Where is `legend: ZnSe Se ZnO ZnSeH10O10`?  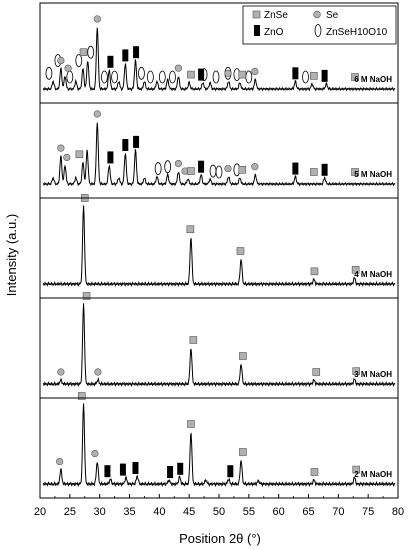
legend: ZnSe Se ZnO ZnSeH10O10 is located at coordinates (319, 25).